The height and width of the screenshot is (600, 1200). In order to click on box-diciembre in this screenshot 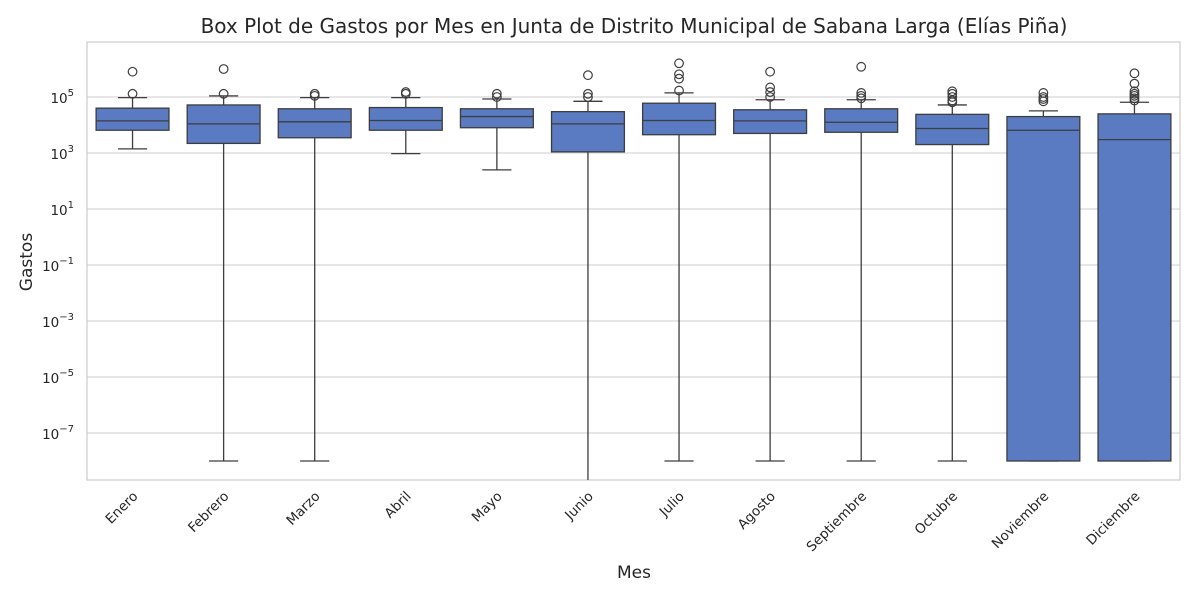, I will do `click(1134, 265)`.